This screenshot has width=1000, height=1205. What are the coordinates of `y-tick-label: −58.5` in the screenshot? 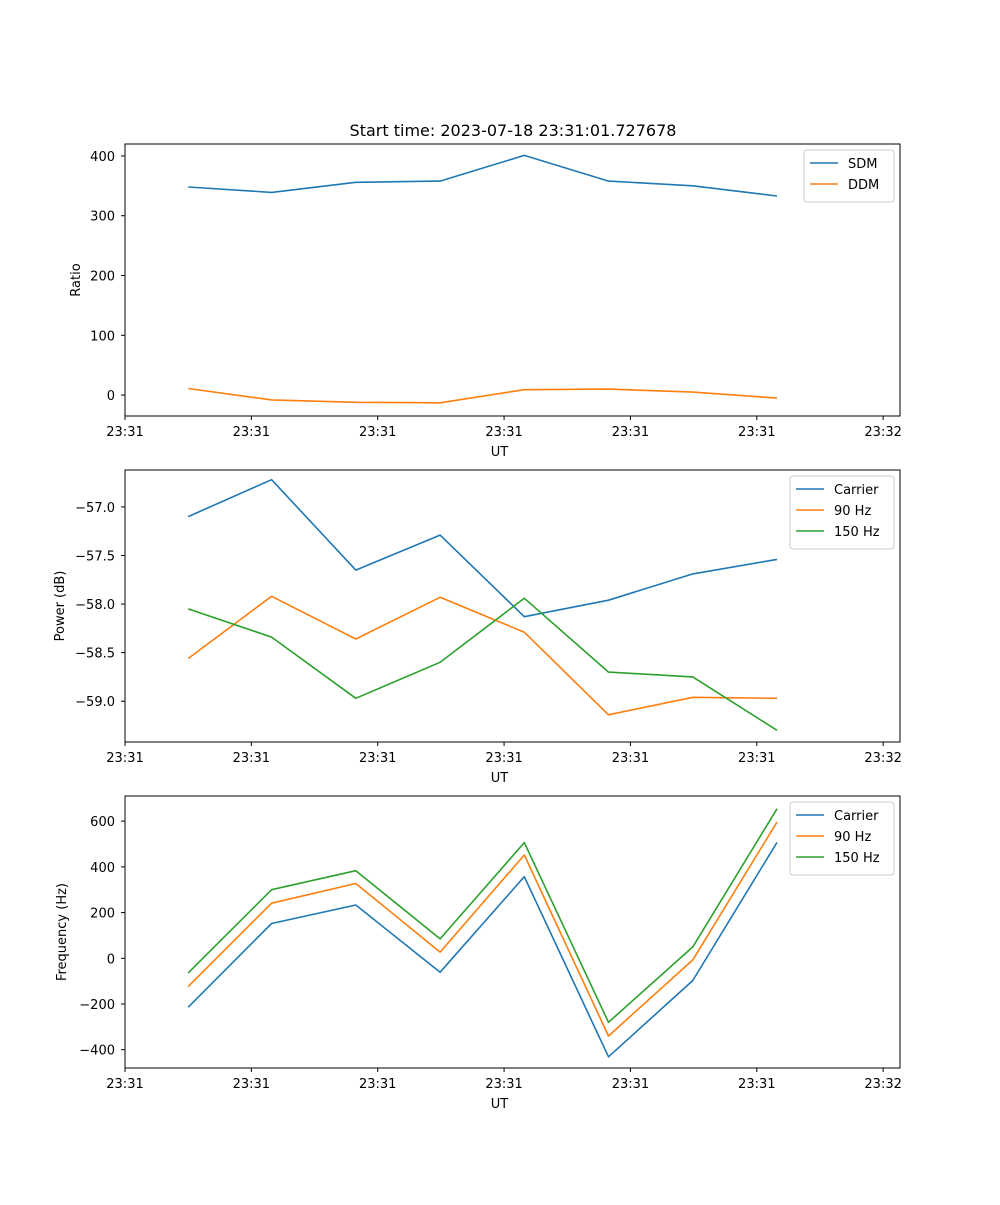 It's located at (95, 654).